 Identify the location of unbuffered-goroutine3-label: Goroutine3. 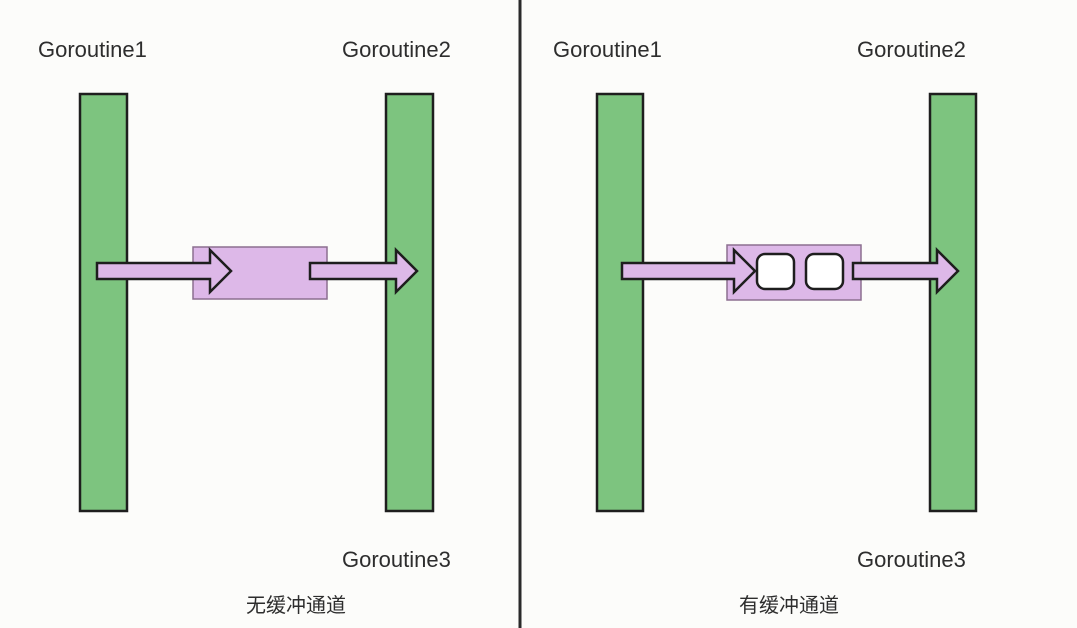
(396, 559).